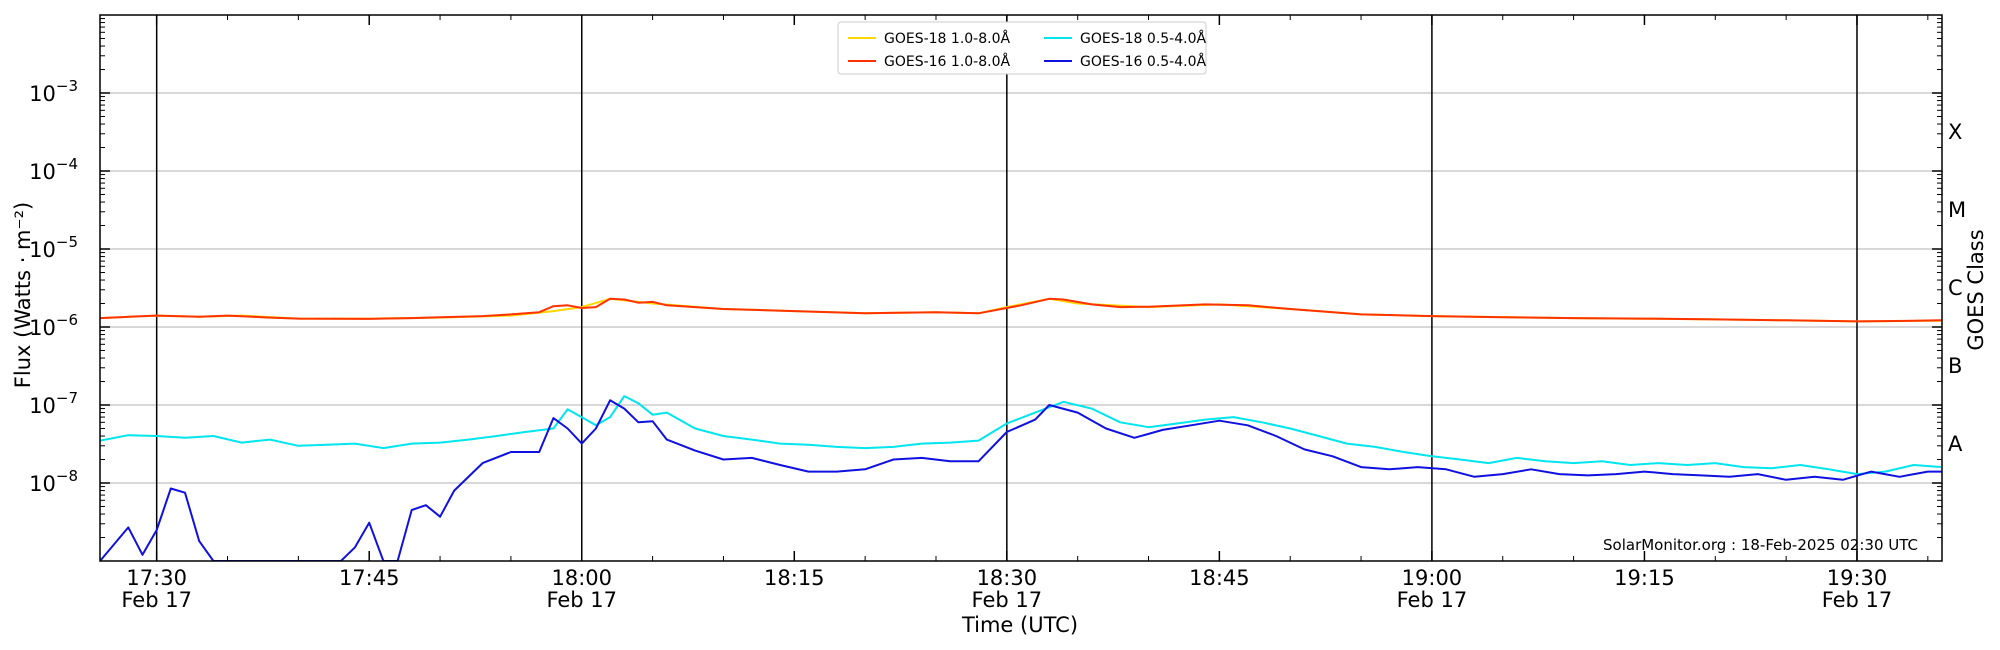  Describe the element at coordinates (1219, 578) in the screenshot. I see `x-tick-label: 18:45` at that location.